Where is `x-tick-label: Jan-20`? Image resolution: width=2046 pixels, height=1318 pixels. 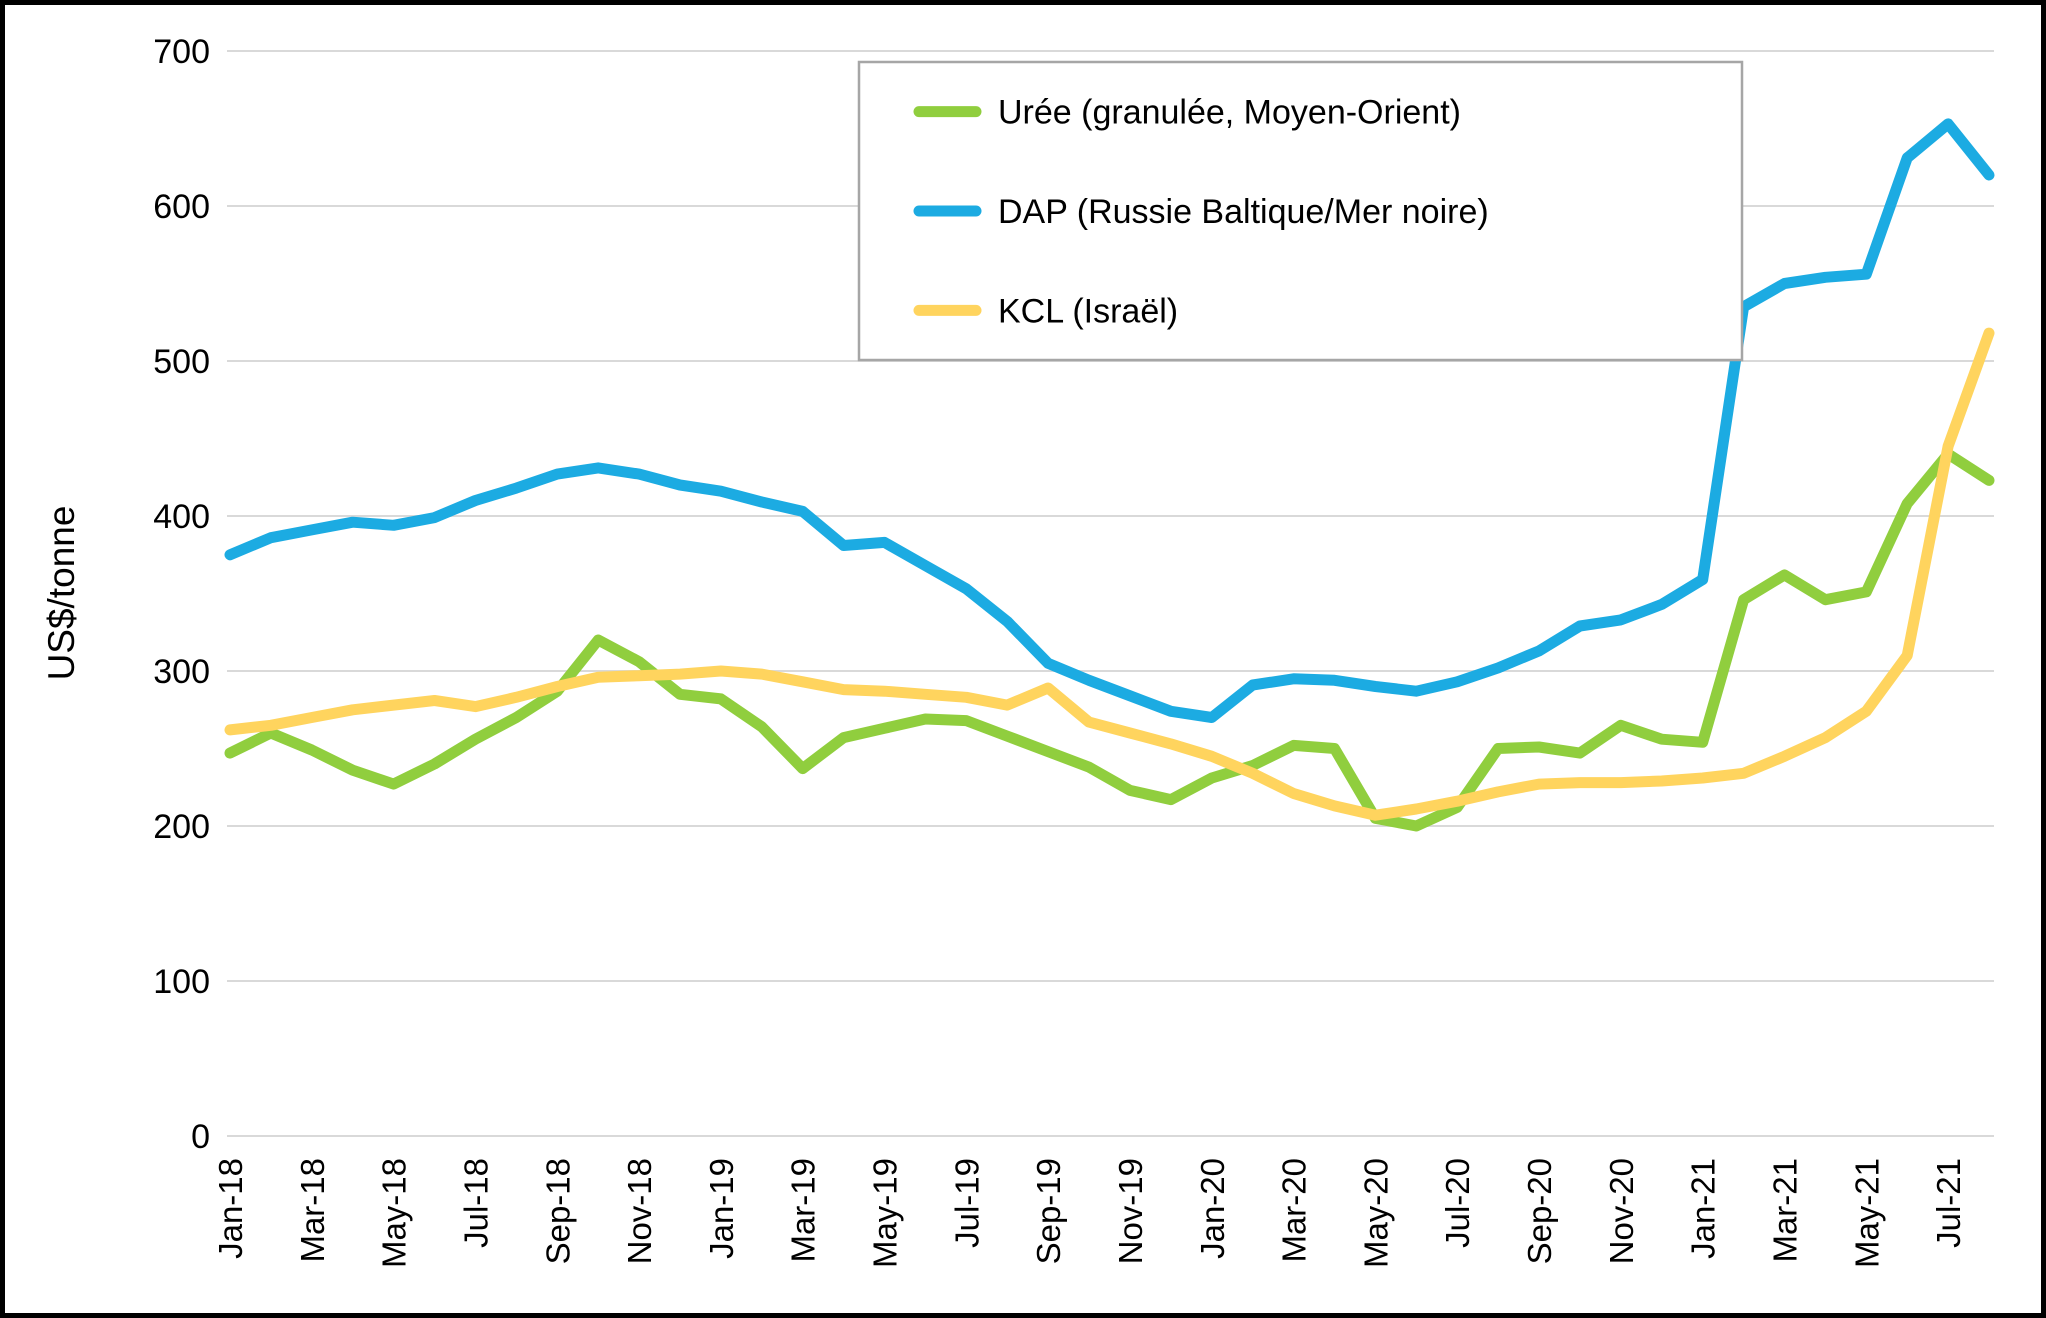 x-tick-label: Jan-20 is located at coordinates (1212, 1208).